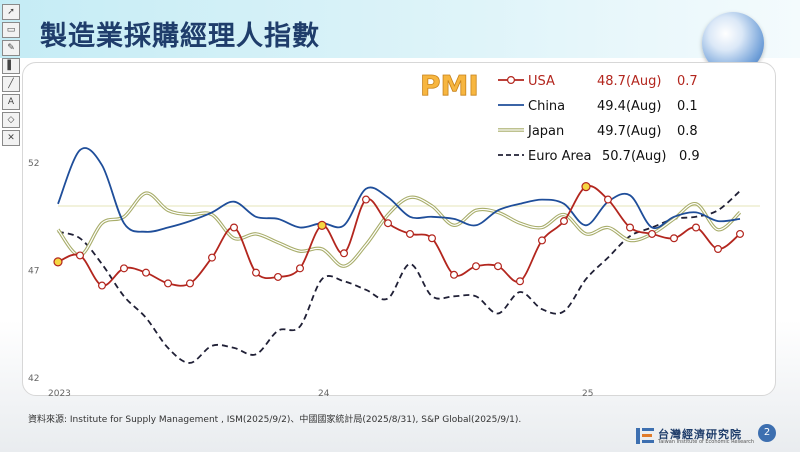 The image size is (800, 452). Describe the element at coordinates (687, 106) in the screenshot. I see `legend-change-china: 0.1` at that location.